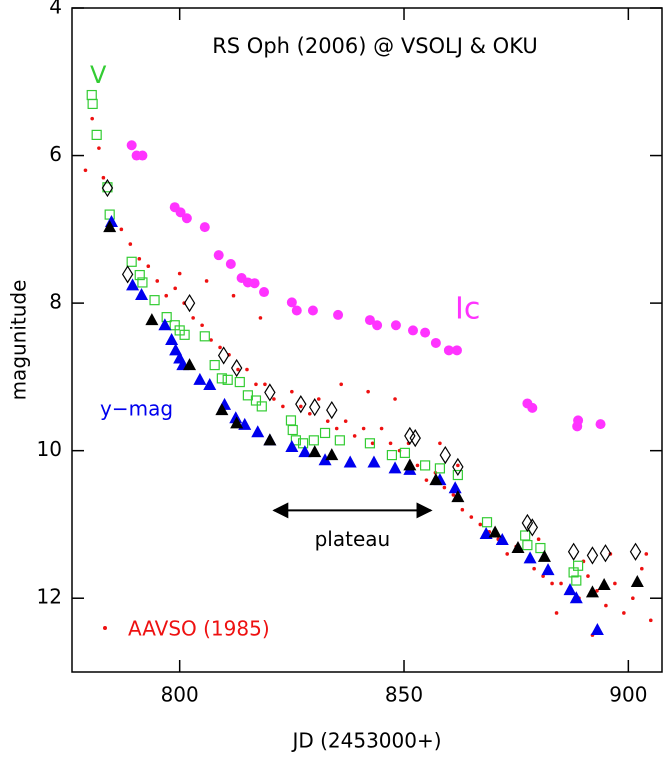  I want to click on y-tick-label: 4, so click(55, 9).